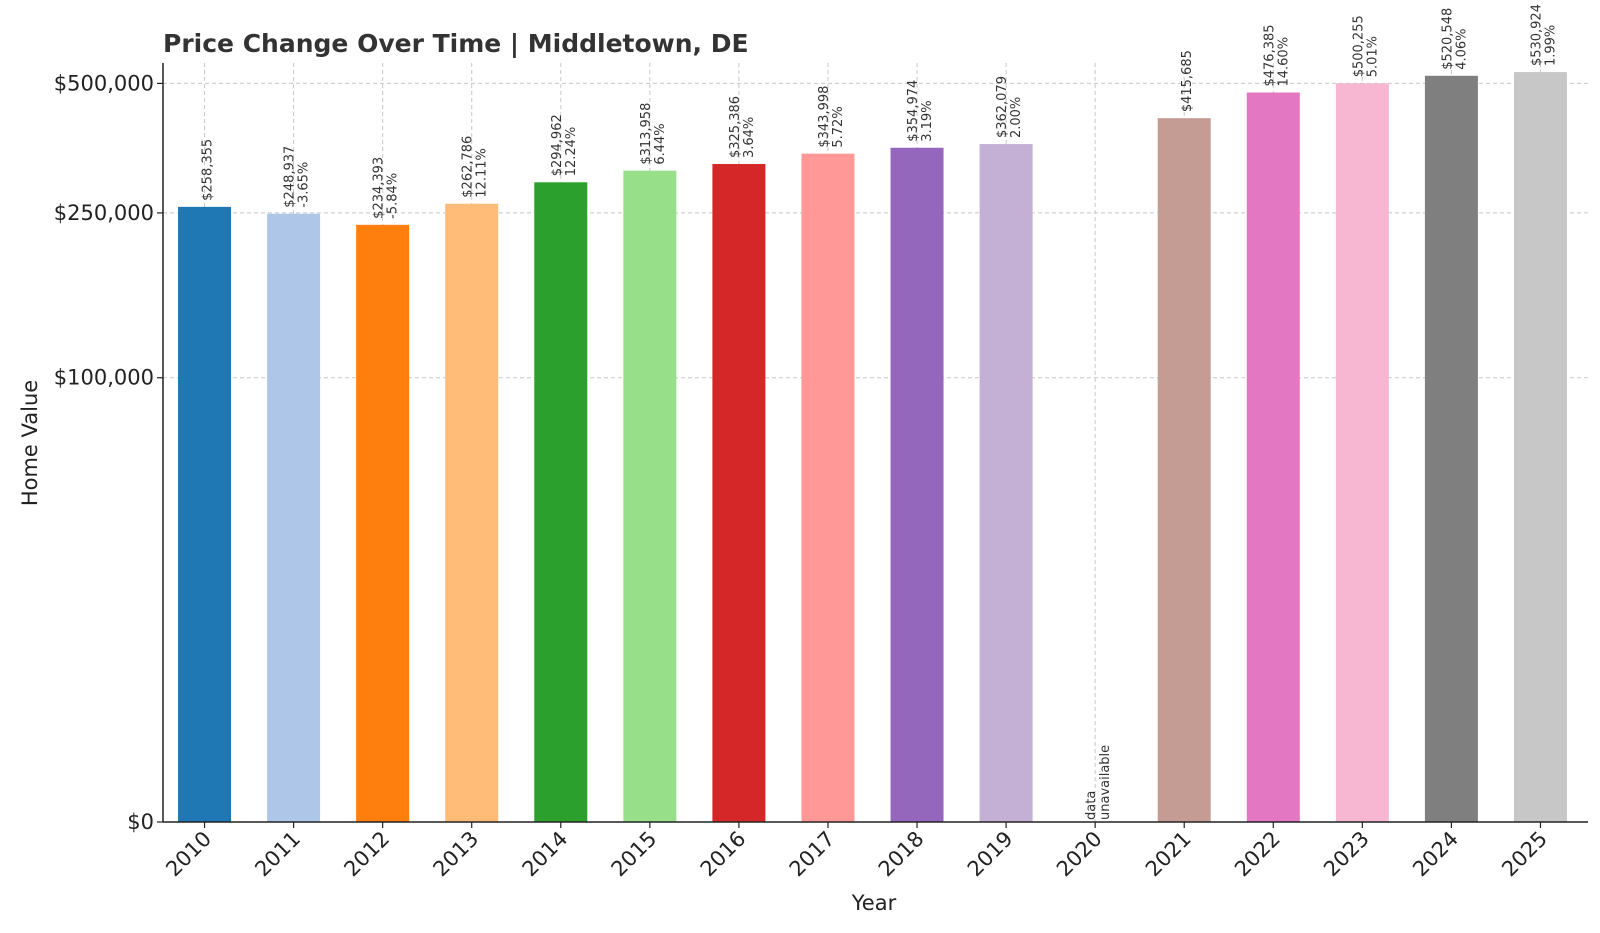  Describe the element at coordinates (838, 126) in the screenshot. I see `change-label: 5.72%` at that location.